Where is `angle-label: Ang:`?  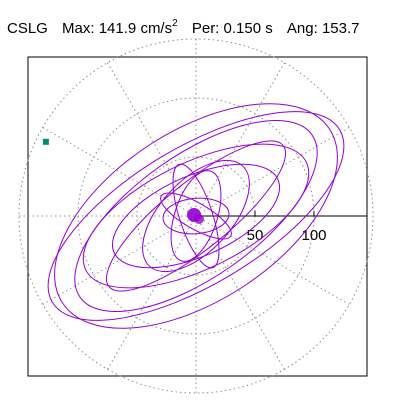
angle-label: Ang: is located at coordinates (302, 28).